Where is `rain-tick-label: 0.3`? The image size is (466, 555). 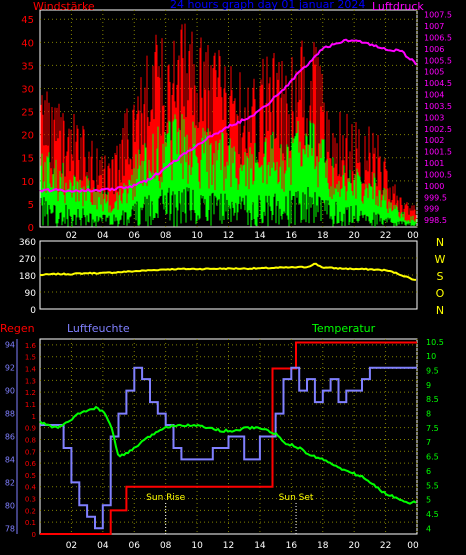 rain-tick-label: 0.3 is located at coordinates (30, 500).